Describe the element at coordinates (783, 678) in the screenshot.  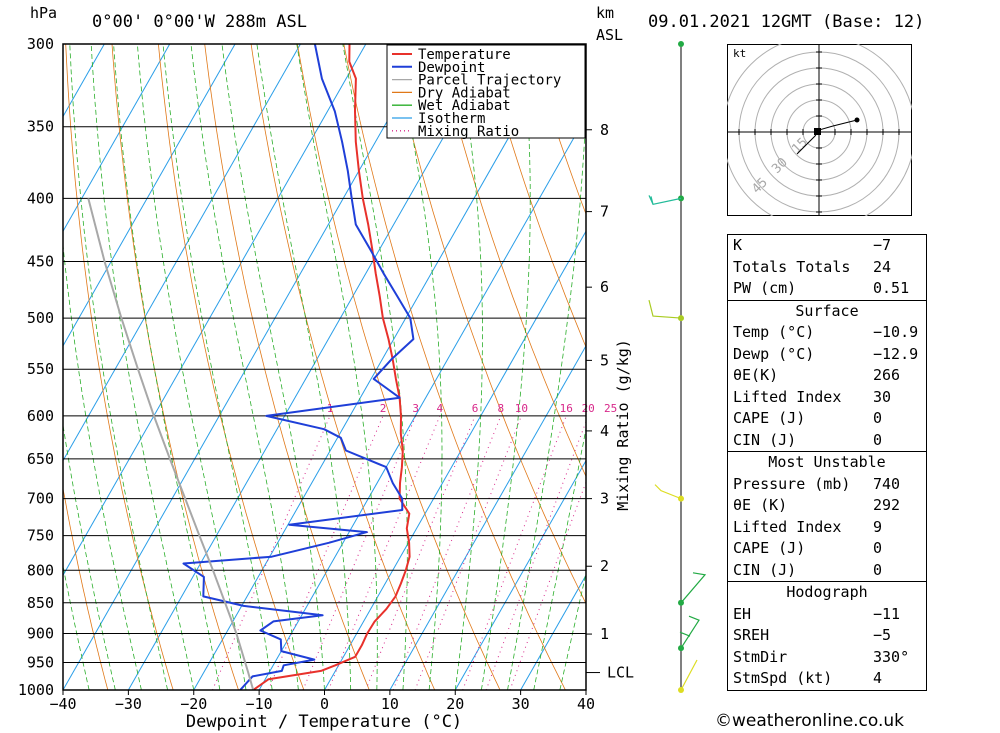
I see `stmspd-label: StmSpd (kt)` at that location.